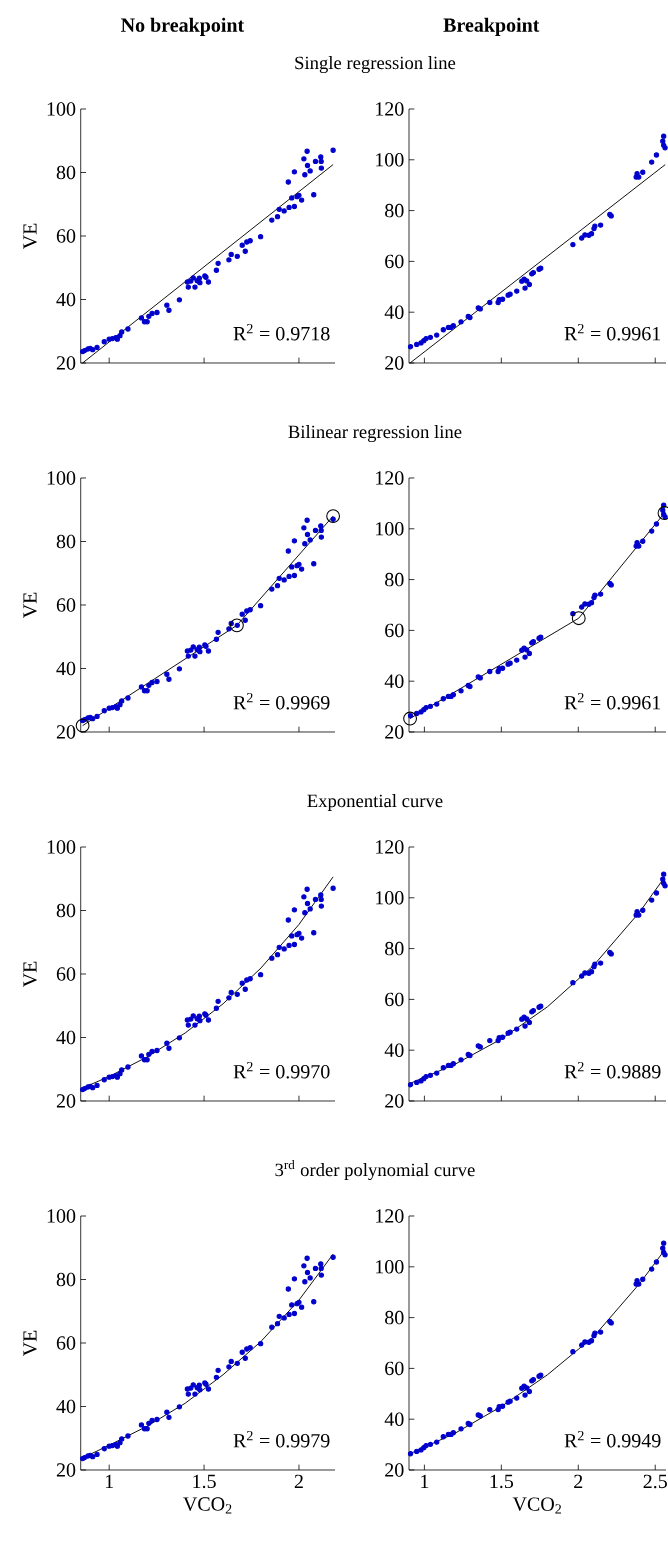 The width and height of the screenshot is (668, 1542). What do you see at coordinates (655, 1481) in the screenshot?
I see `x-tick-label: 2.5` at bounding box center [655, 1481].